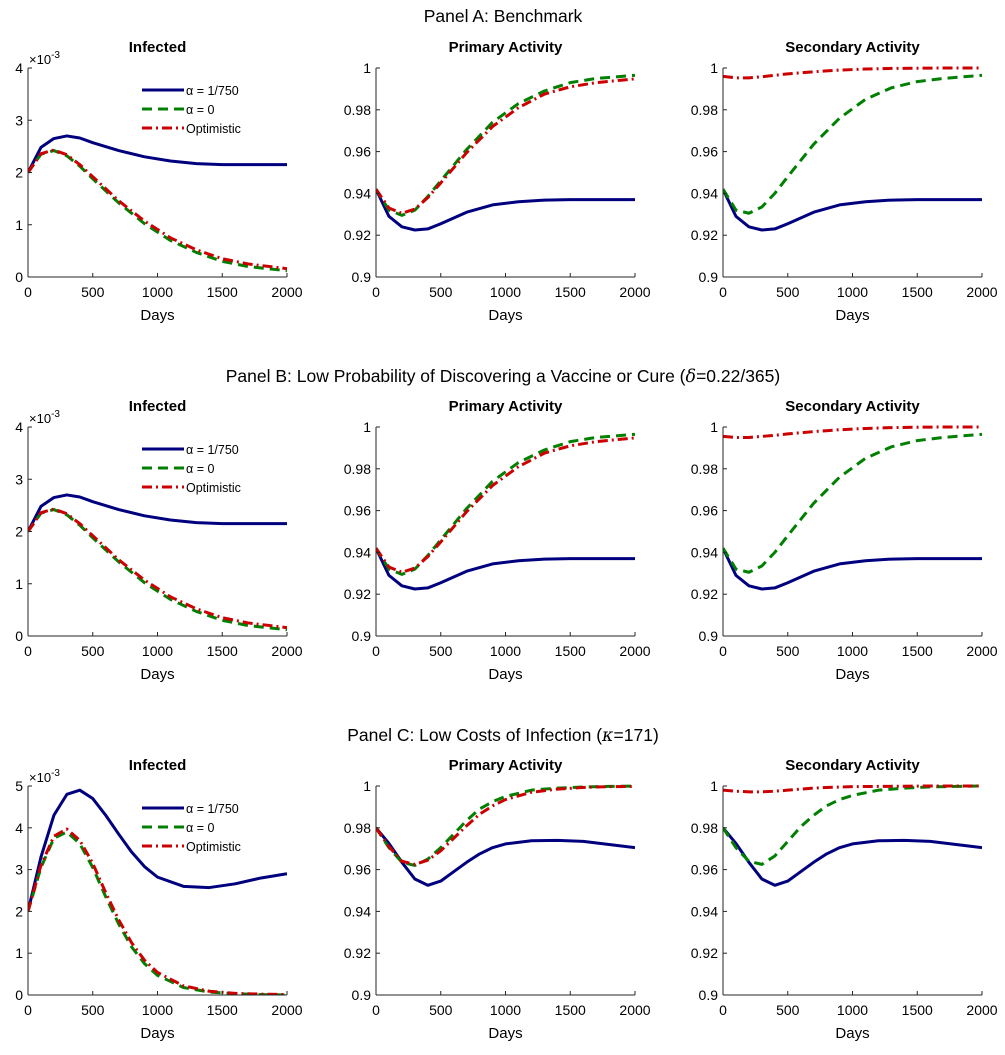 This screenshot has width=1005, height=1055. Describe the element at coordinates (44, 776) in the screenshot. I see `y-exponent-label: ×10⁻³` at that location.